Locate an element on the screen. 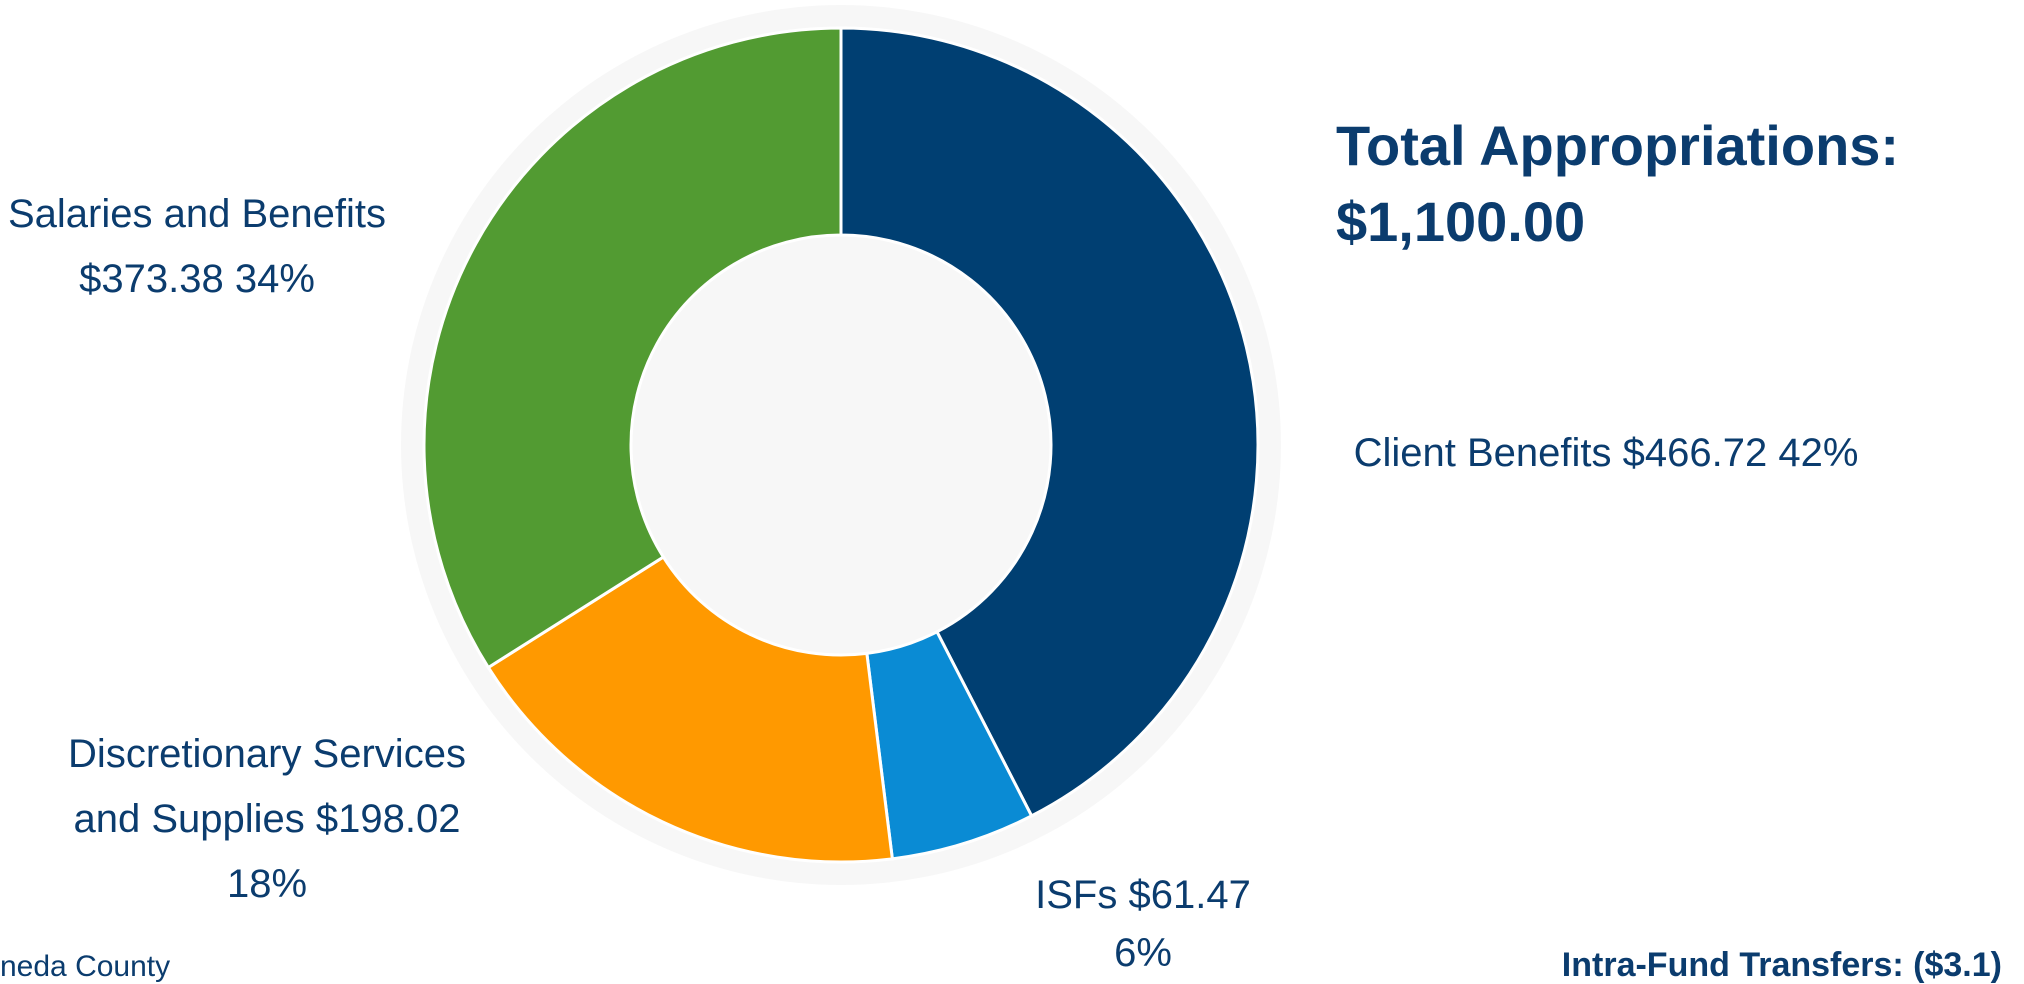 Image resolution: width=2024 pixels, height=984 pixels. category: Salaries and Benefits is located at coordinates (196, 214).